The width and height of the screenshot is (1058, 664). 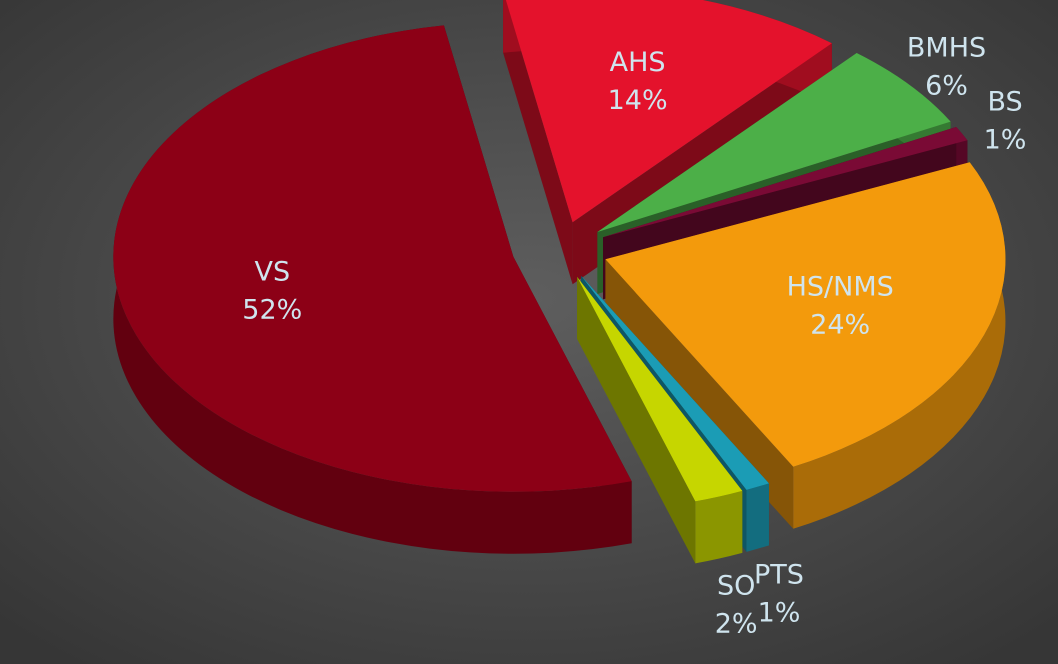 I want to click on slice-value-label: 6%, so click(x=946, y=86).